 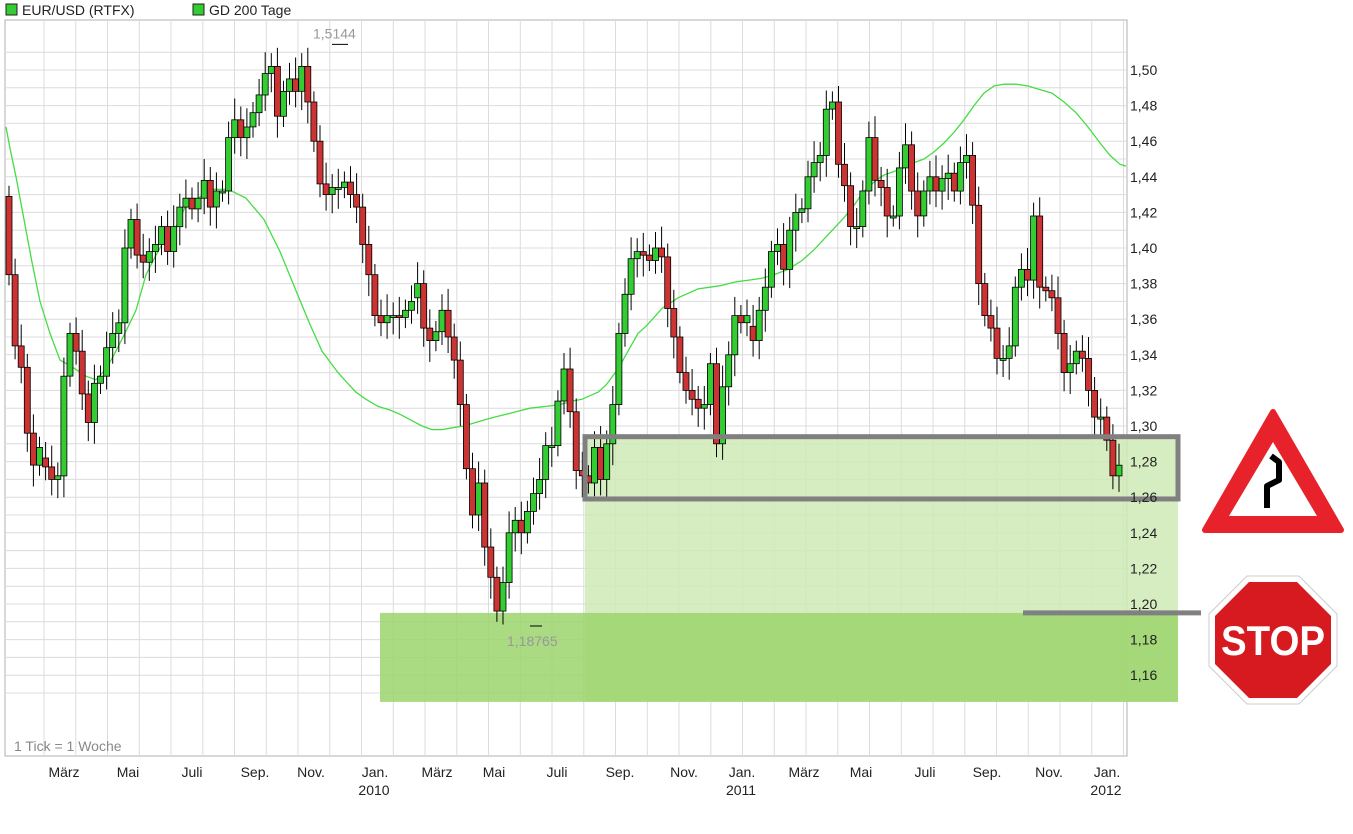 What do you see at coordinates (191, 772) in the screenshot?
I see `x-tick-label: Juli` at bounding box center [191, 772].